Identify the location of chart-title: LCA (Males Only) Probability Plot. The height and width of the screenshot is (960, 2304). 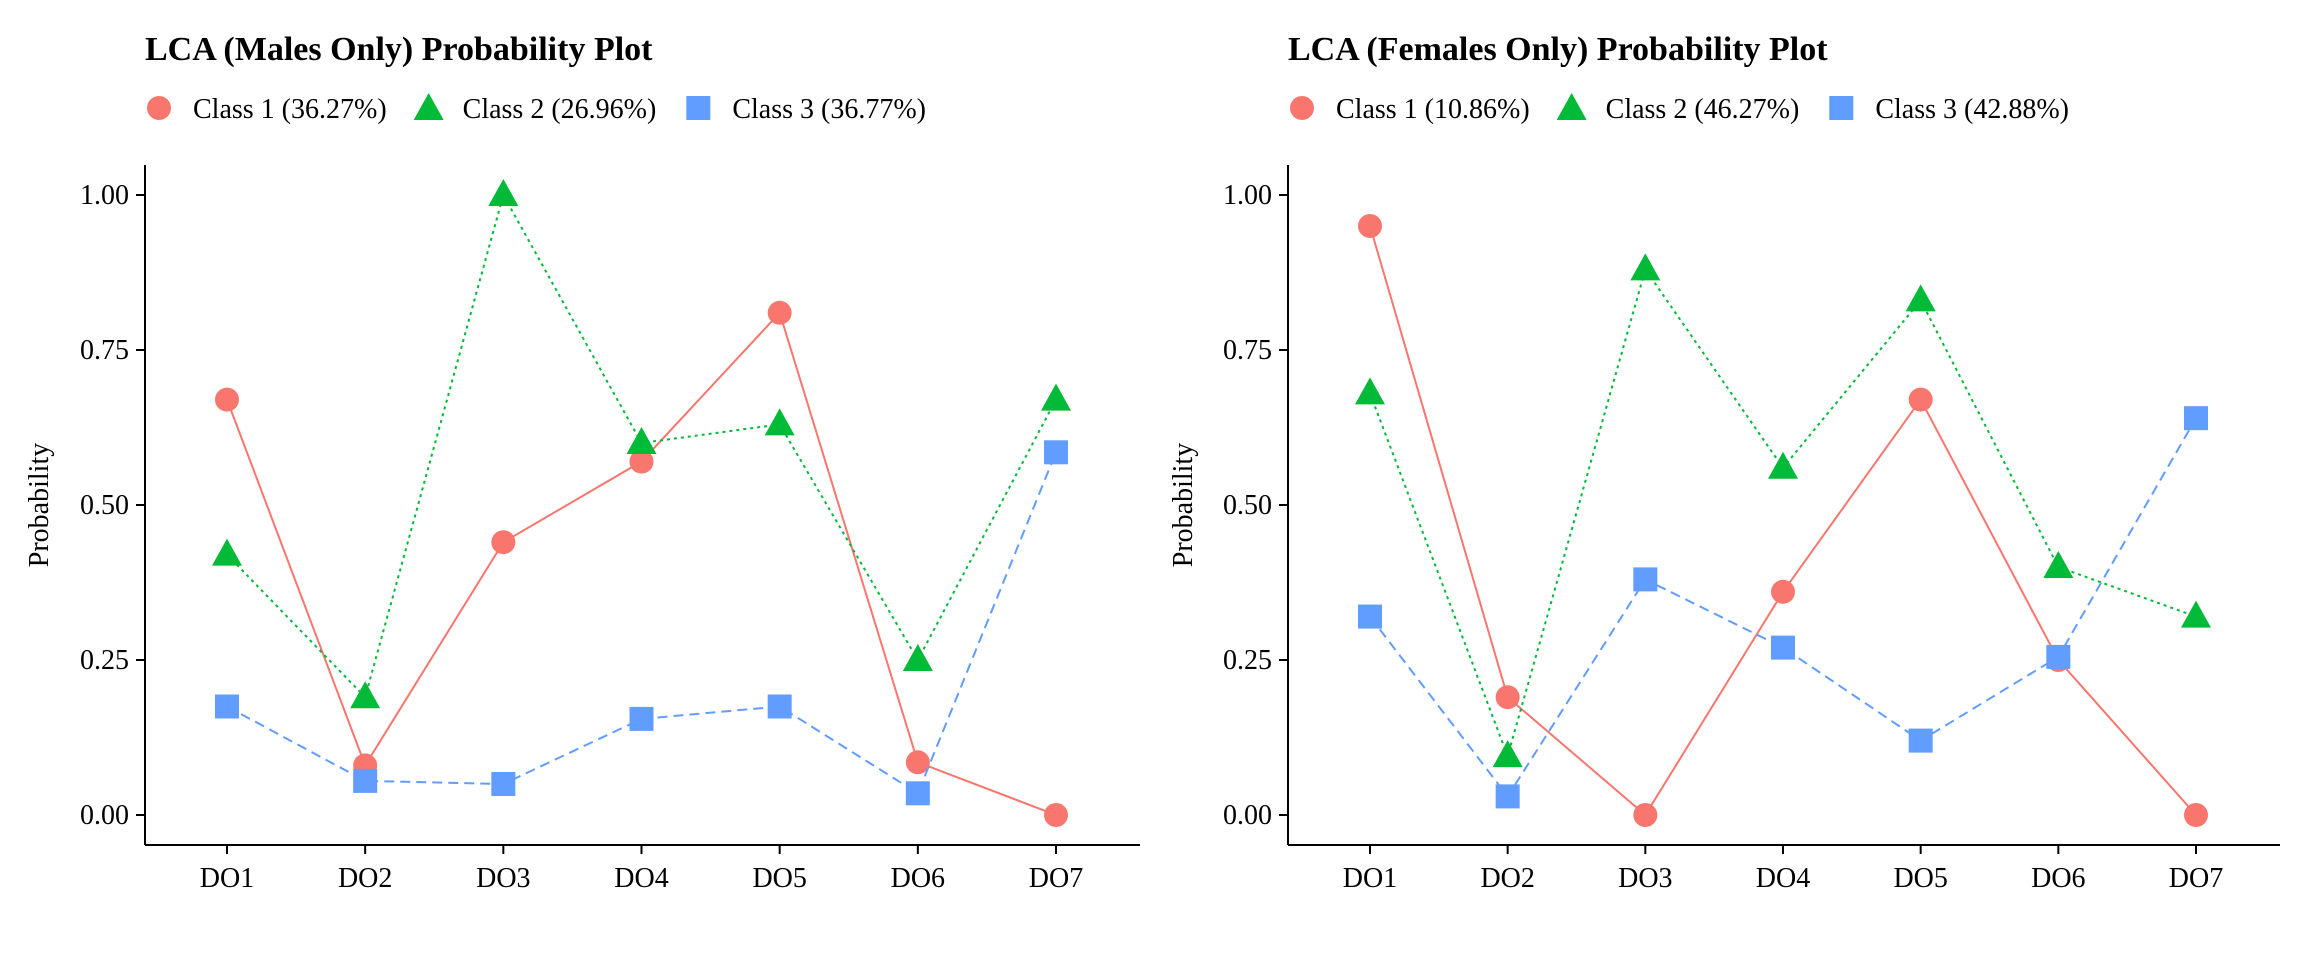
(399, 49).